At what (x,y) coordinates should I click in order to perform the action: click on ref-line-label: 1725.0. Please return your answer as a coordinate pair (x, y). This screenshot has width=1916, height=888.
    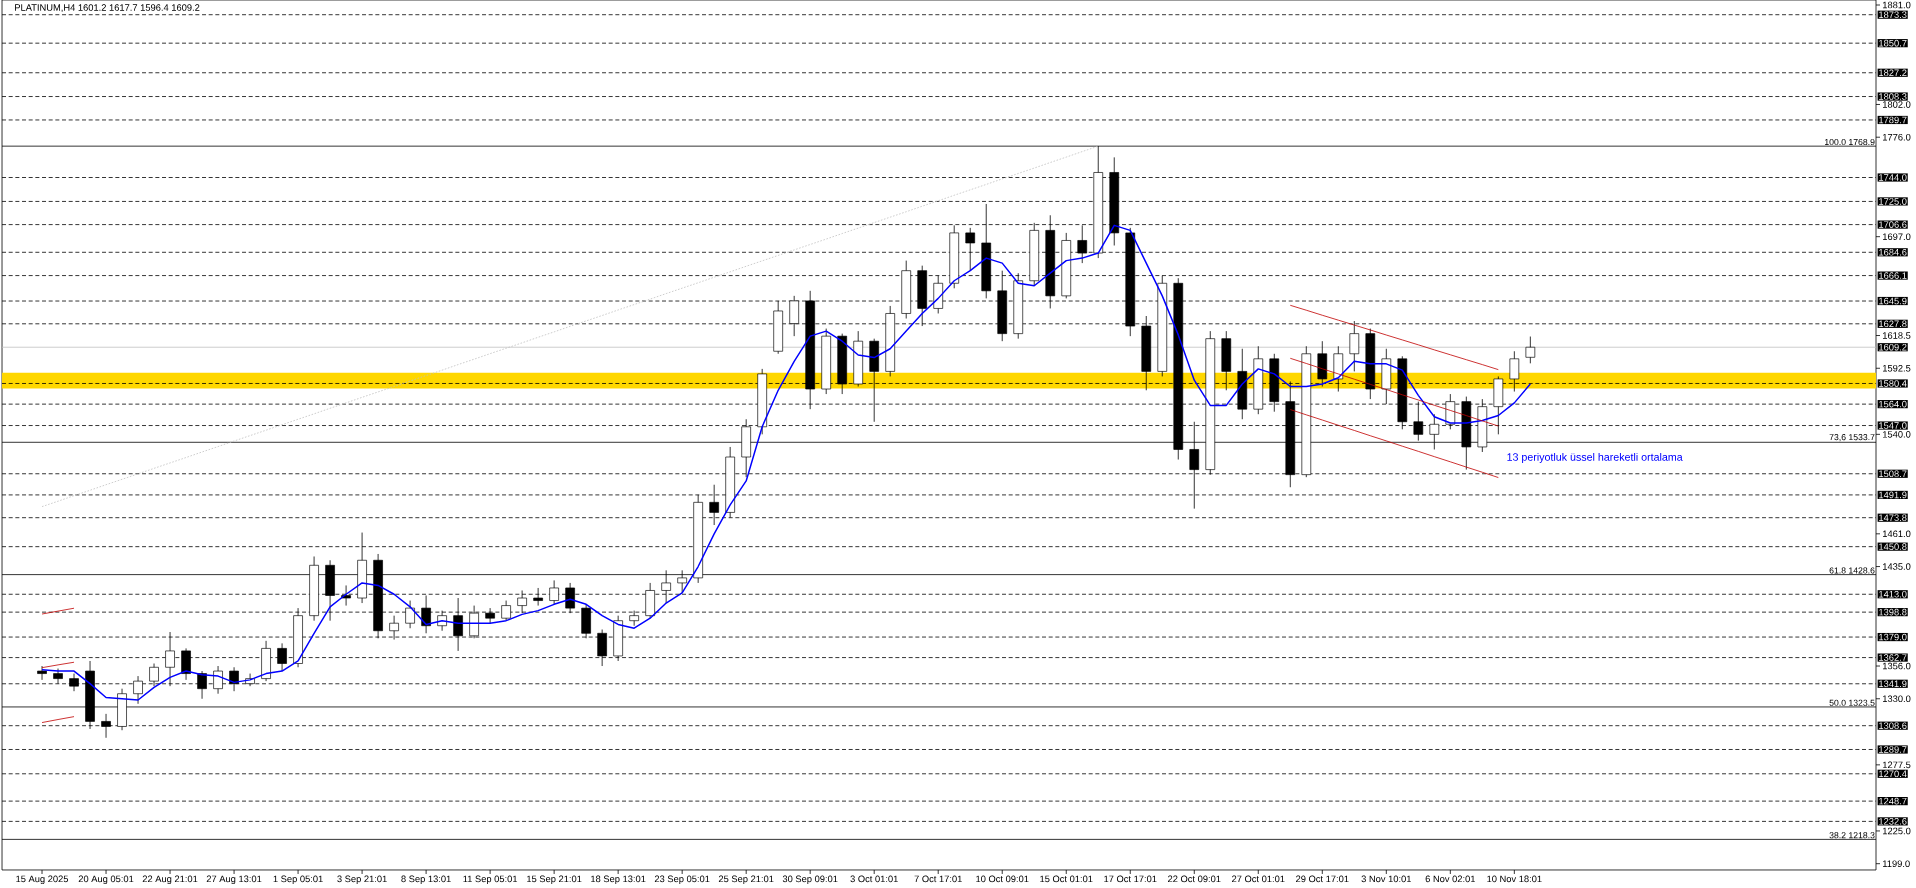
    Looking at the image, I should click on (1893, 201).